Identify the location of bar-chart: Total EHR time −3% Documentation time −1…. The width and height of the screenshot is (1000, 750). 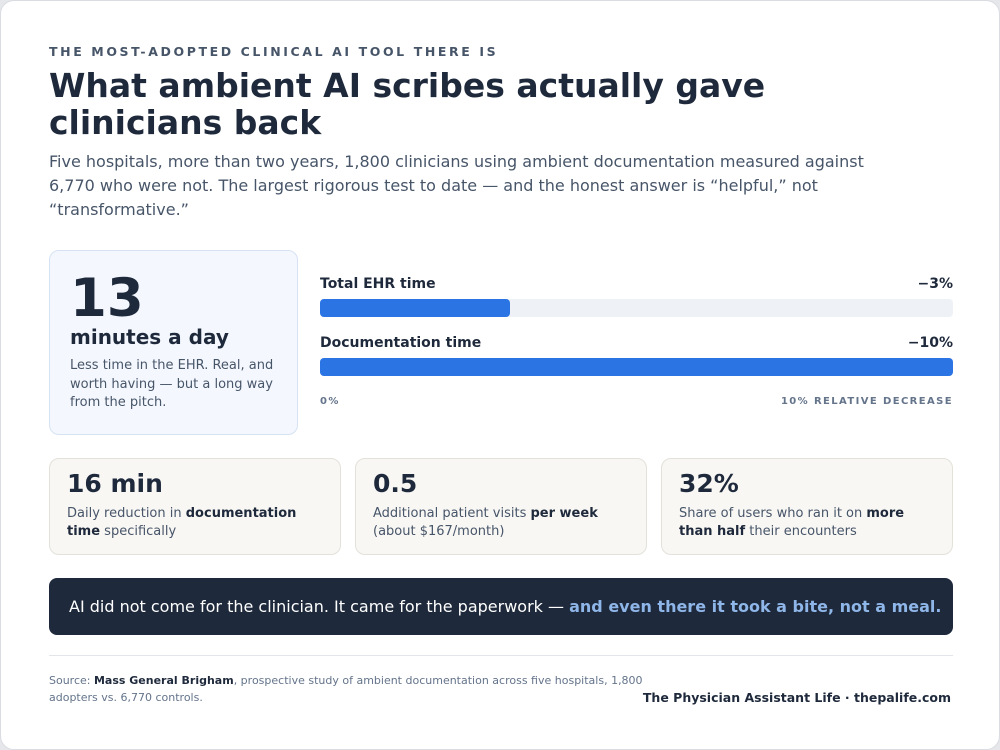
(636, 334).